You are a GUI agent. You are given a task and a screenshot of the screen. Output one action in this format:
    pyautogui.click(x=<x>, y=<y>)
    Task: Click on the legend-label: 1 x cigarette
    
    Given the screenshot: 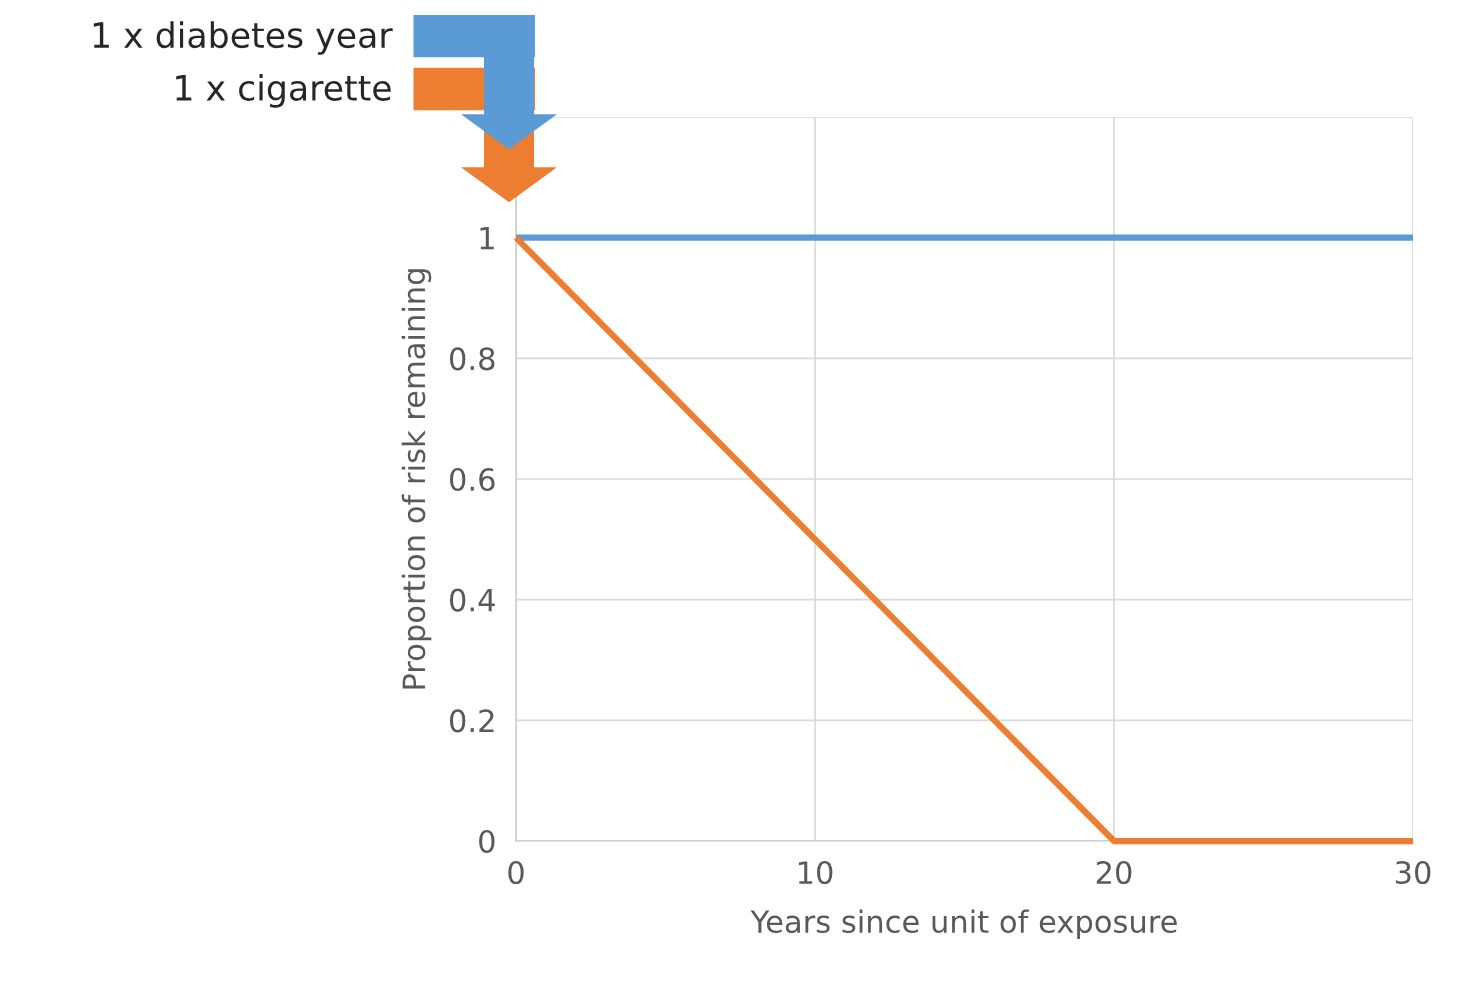 What is the action you would take?
    pyautogui.click(x=283, y=91)
    